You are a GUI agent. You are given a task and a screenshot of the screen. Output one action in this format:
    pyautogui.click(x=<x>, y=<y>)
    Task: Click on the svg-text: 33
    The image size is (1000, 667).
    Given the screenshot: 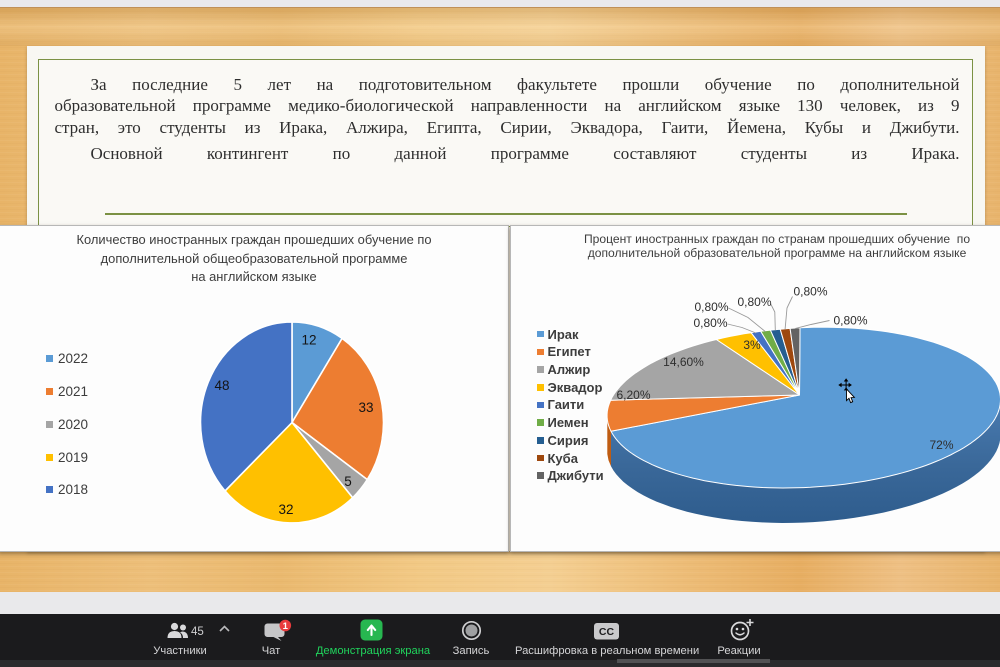 What is the action you would take?
    pyautogui.click(x=365, y=407)
    